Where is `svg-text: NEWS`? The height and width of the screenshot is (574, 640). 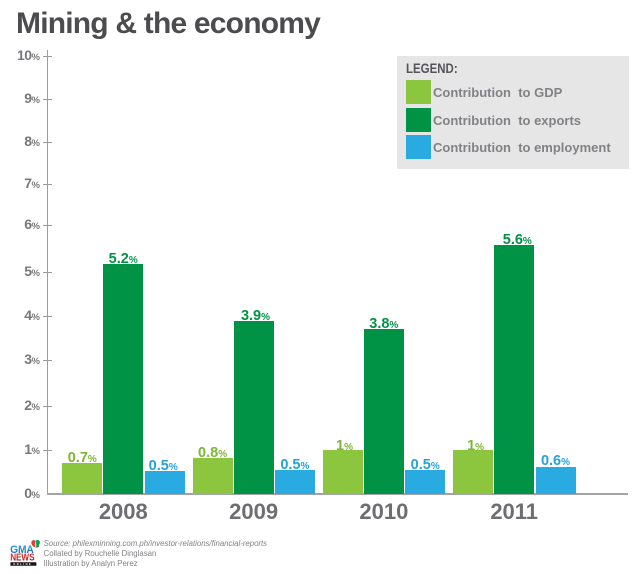 svg-text: NEWS is located at coordinates (22, 557).